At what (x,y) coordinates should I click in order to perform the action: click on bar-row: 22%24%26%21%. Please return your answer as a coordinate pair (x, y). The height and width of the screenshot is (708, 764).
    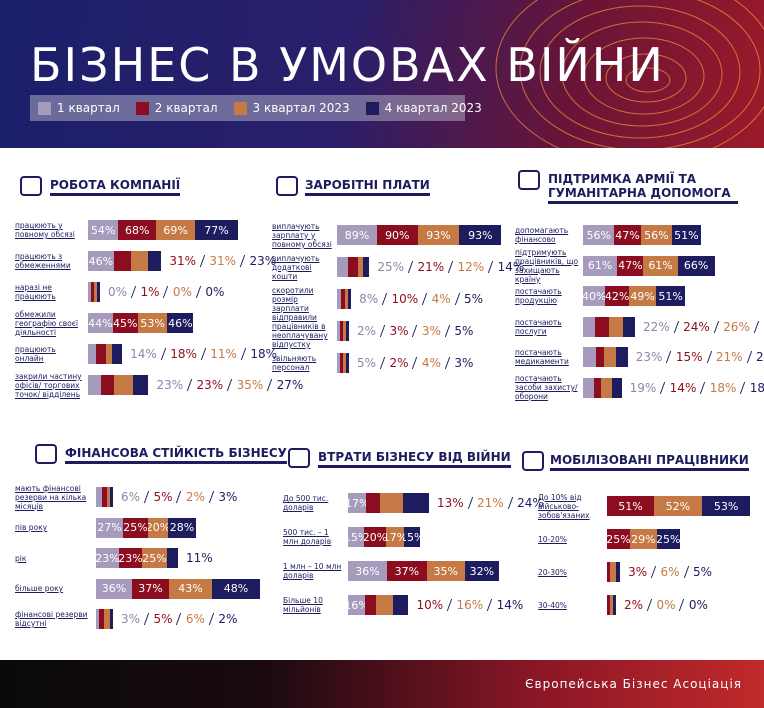
    Looking at the image, I should click on (673, 326).